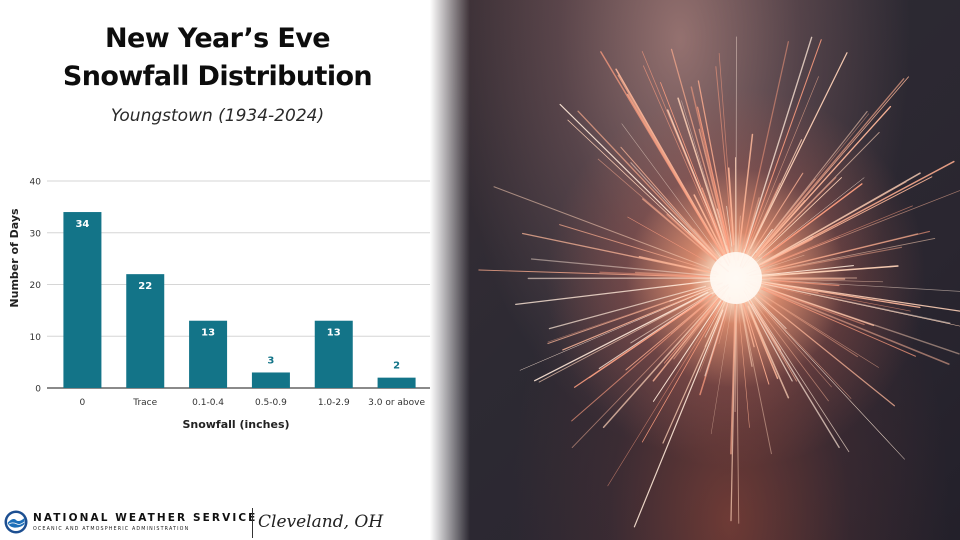 Image resolution: width=960 pixels, height=540 pixels. What do you see at coordinates (16, 522) in the screenshot?
I see `noaa-logo-icon` at bounding box center [16, 522].